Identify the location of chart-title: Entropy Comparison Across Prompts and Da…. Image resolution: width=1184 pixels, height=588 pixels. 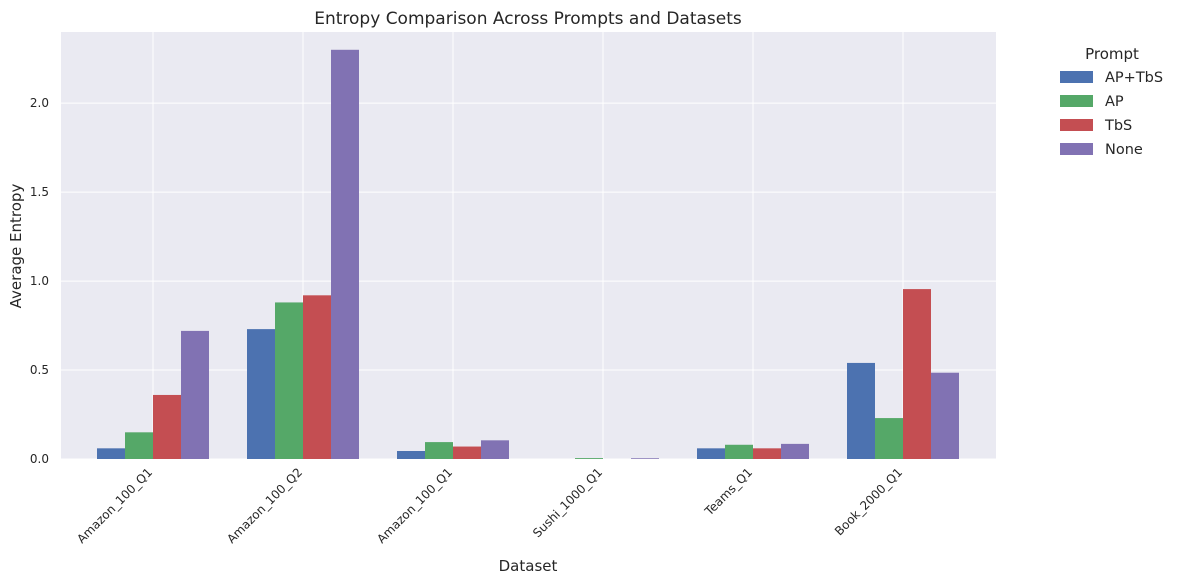
(528, 19).